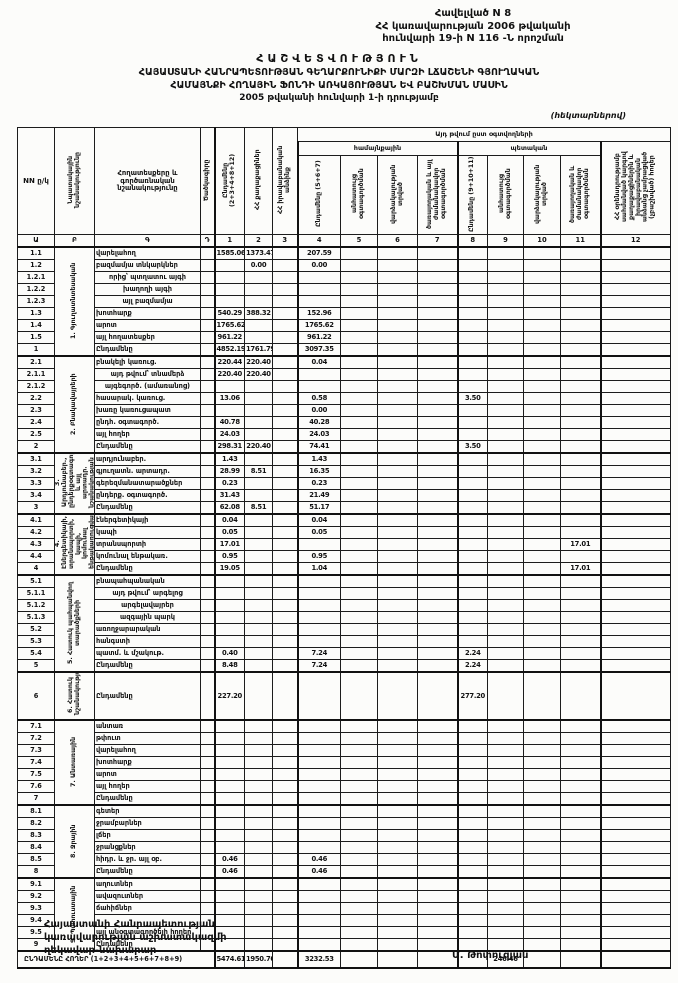 Image resolution: width=678 pixels, height=983 pixels. What do you see at coordinates (36, 435) in the screenshot?
I see `row-nn: 2.5` at bounding box center [36, 435].